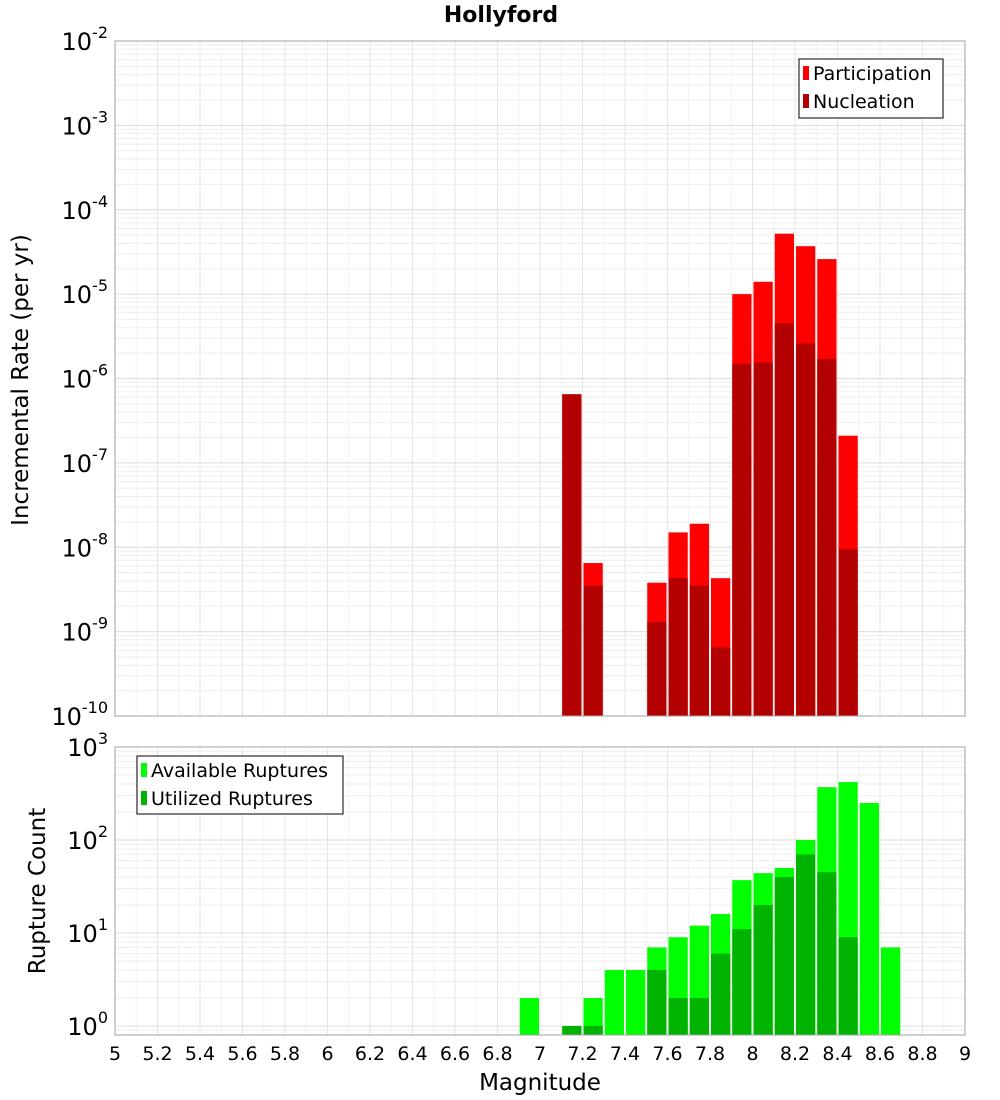  I want to click on x-tick-label: 6.4, so click(412, 1054).